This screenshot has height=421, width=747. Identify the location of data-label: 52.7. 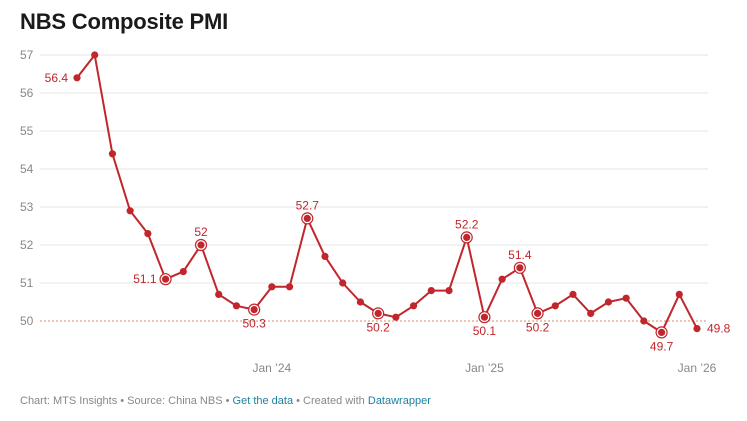
(308, 205).